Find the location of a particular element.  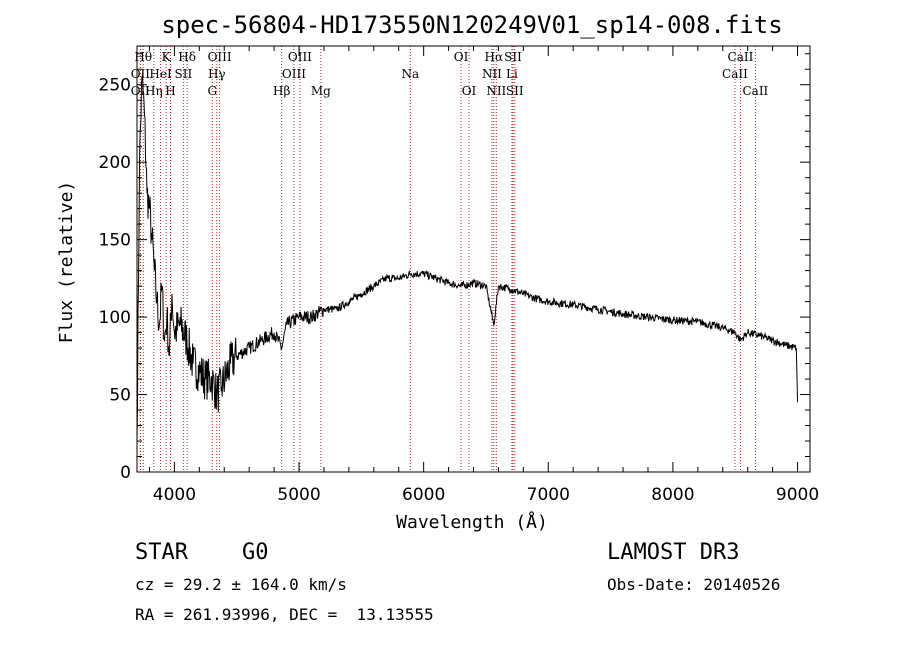

redshift-cz: cz = 29.2 ± 164.0 km/s is located at coordinates (241, 584).